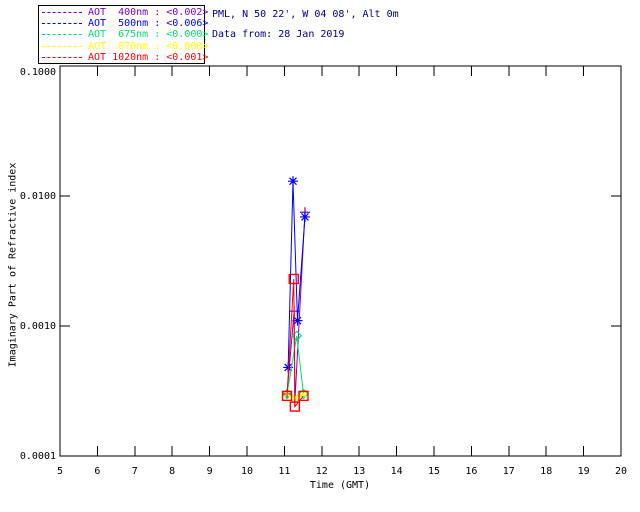  What do you see at coordinates (148, 57) in the screenshot?
I see `legend-label: AOT 1020nm : <0.001>` at bounding box center [148, 57].